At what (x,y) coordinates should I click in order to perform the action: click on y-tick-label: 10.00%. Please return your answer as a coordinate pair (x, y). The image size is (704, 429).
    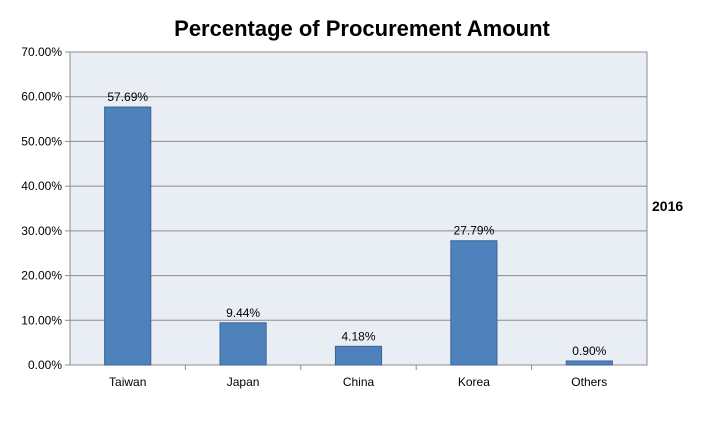
    Looking at the image, I should click on (41, 320).